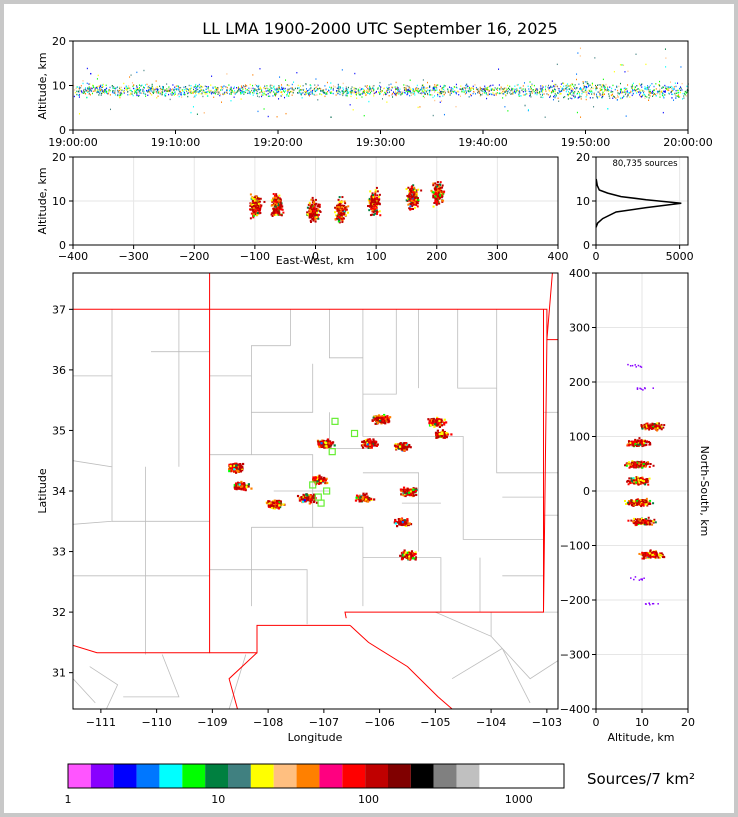 Image resolution: width=738 pixels, height=817 pixels. Describe the element at coordinates (42, 85) in the screenshot. I see `time-altitude-ylabel: Altitude, km` at that location.